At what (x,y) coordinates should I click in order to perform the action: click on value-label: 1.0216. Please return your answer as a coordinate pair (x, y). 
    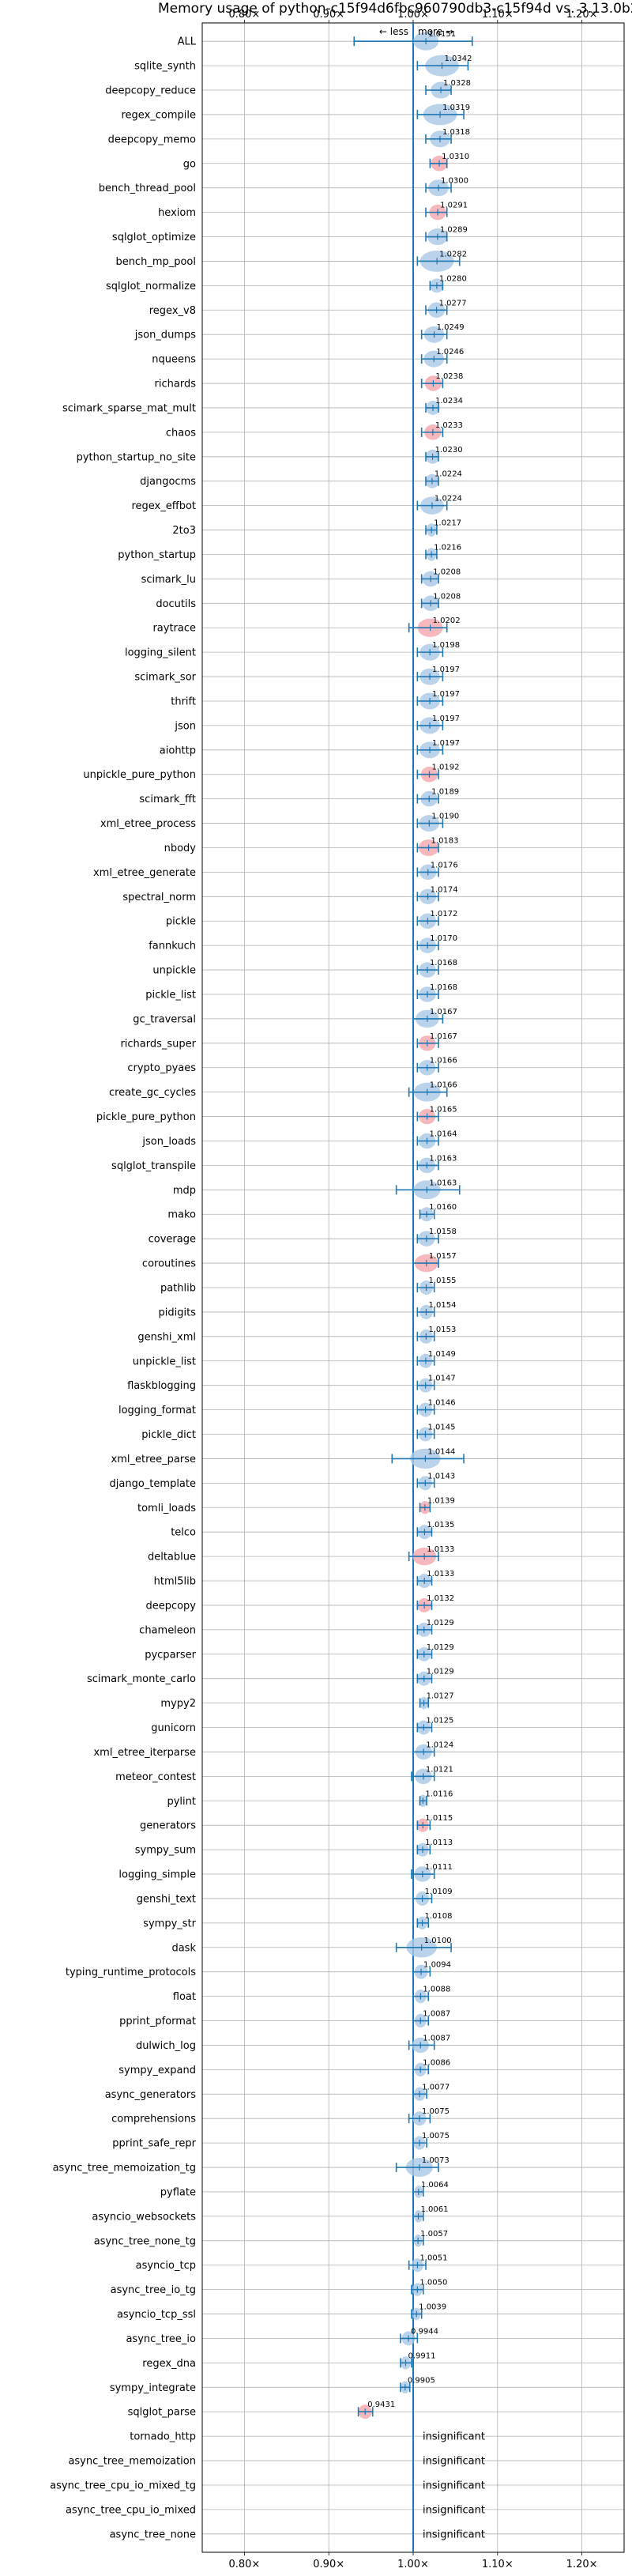
    Looking at the image, I should click on (448, 547).